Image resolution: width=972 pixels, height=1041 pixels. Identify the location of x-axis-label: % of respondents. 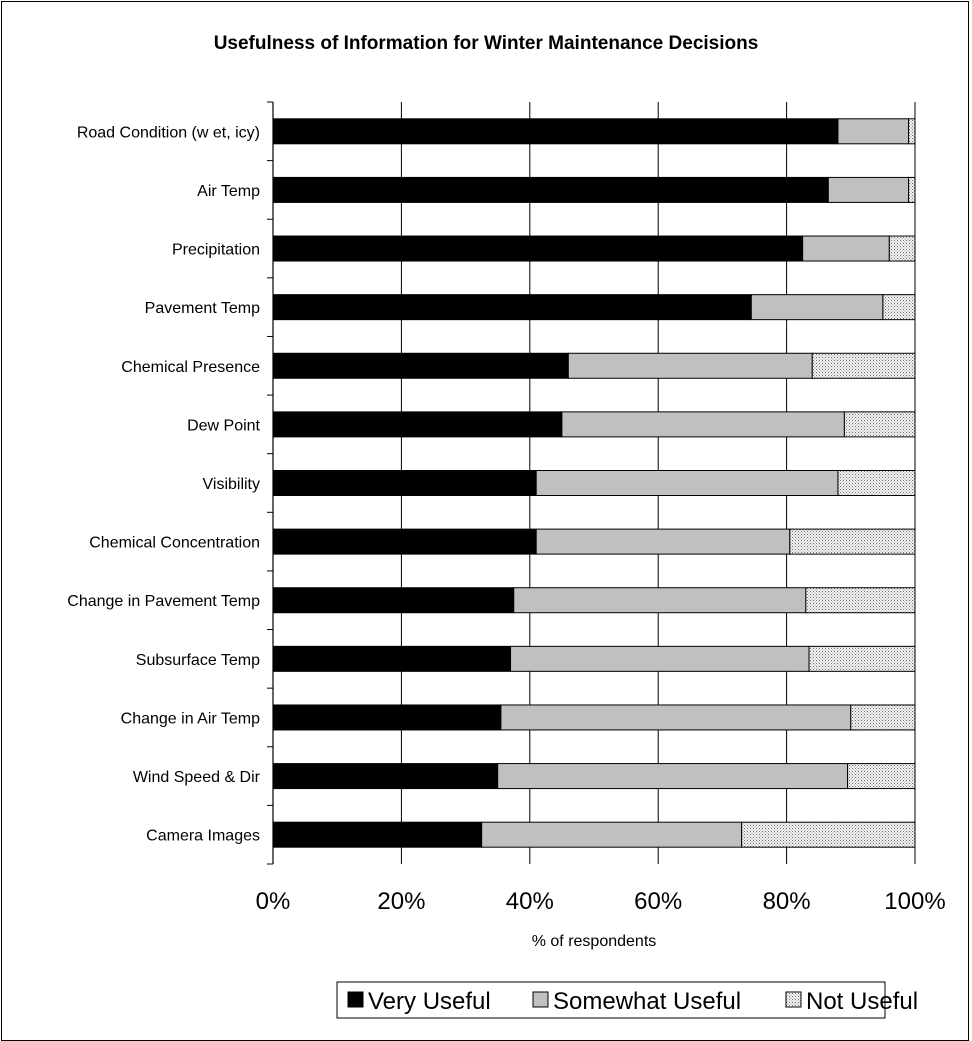
(594, 941).